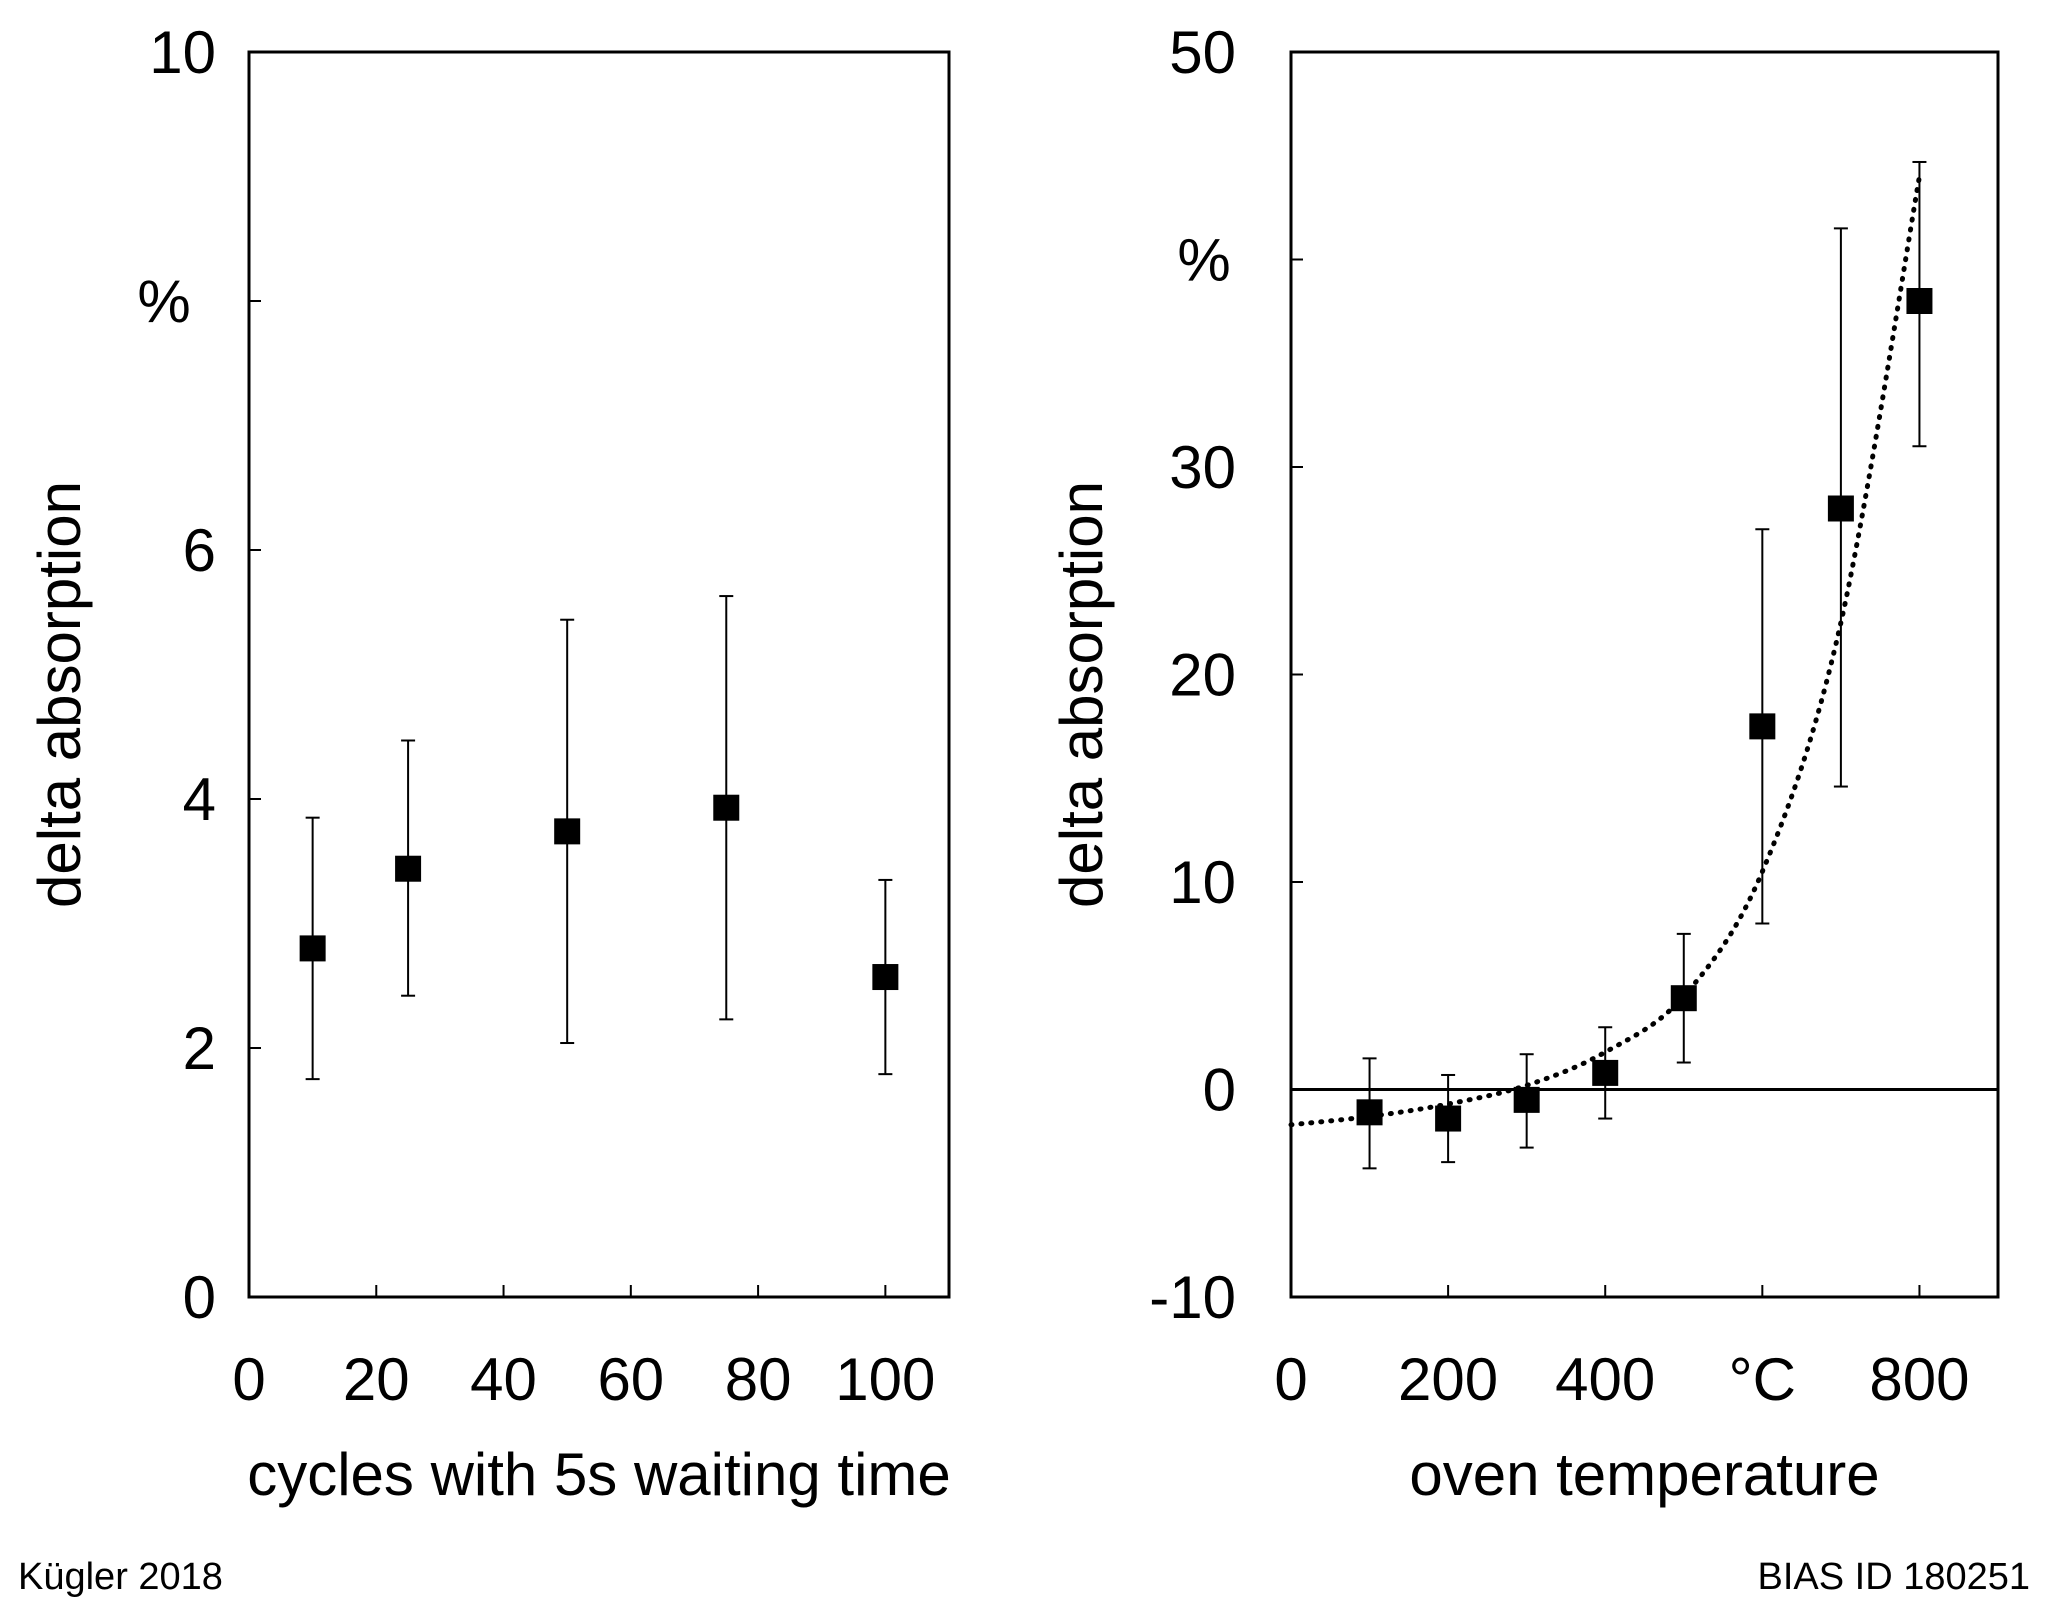  What do you see at coordinates (885, 1379) in the screenshot?
I see `x-tick-label: 100` at bounding box center [885, 1379].